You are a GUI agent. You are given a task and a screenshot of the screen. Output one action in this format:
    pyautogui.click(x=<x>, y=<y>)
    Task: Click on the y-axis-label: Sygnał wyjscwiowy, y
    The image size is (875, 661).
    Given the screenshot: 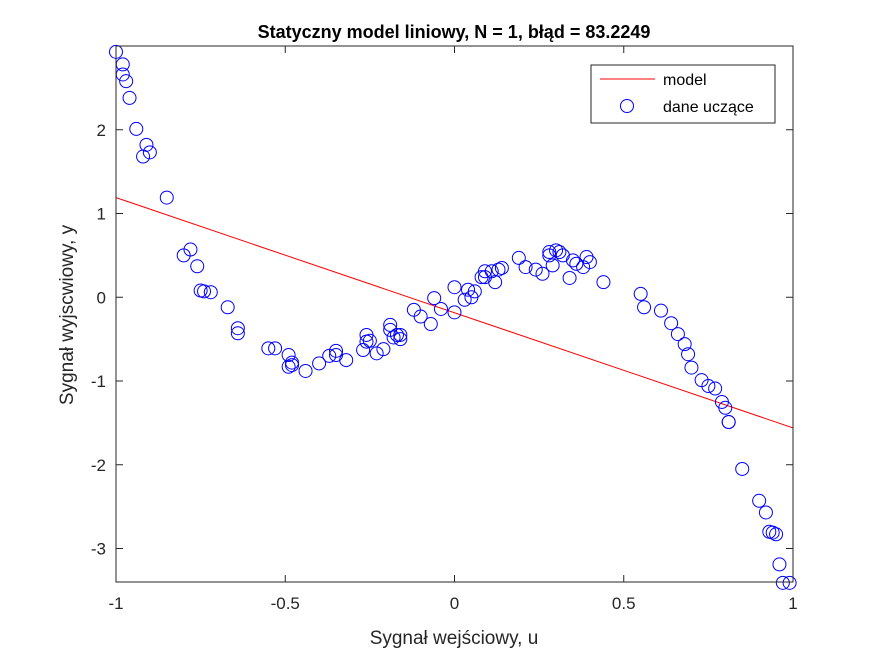 What is the action you would take?
    pyautogui.click(x=67, y=314)
    